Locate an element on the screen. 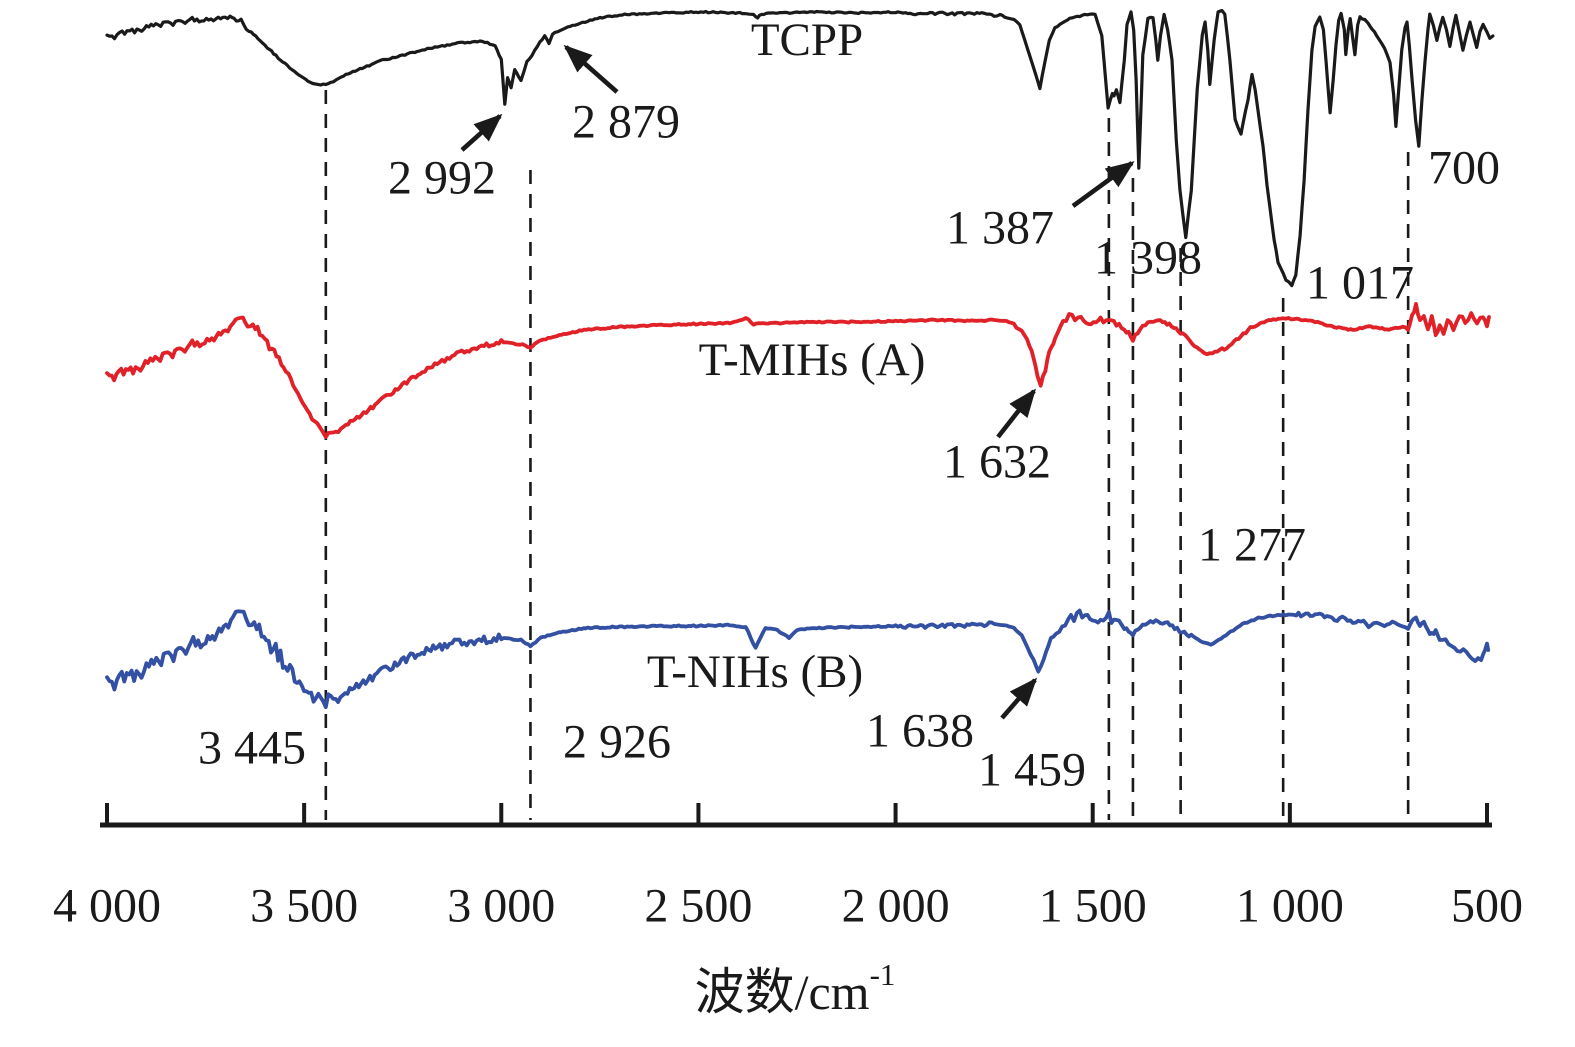  annotation-label-700: 700 is located at coordinates (1464, 168).